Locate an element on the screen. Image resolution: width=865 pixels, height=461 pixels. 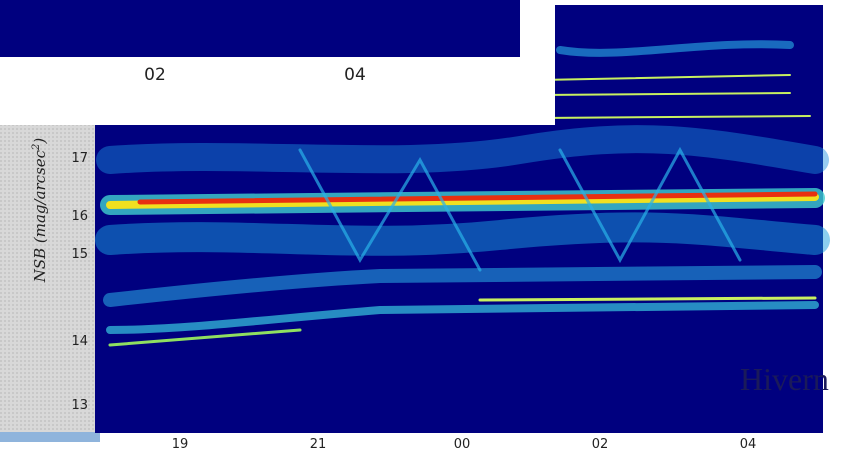
y-axis-label: NSB (mag/arcsec2) is located at coordinates (40, 211).